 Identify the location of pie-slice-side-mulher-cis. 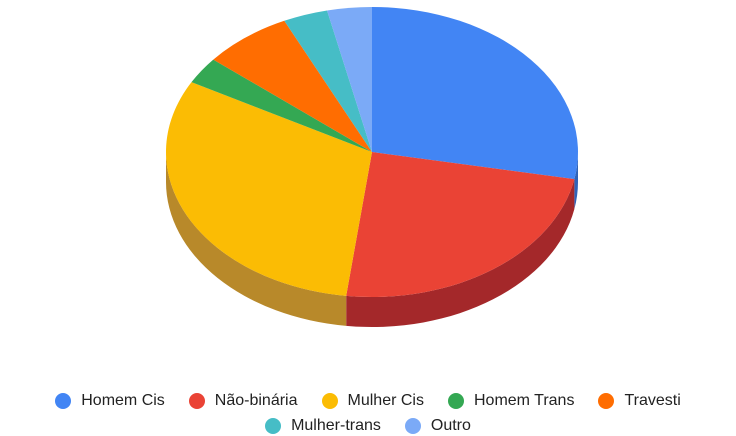
(256, 239).